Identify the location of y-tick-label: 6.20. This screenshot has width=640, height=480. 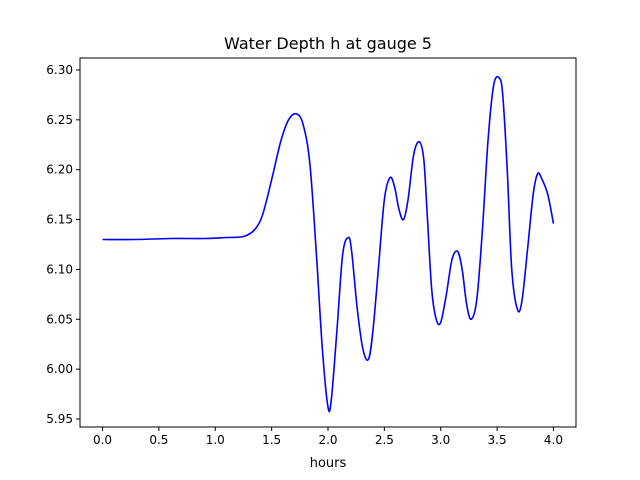
(59, 170).